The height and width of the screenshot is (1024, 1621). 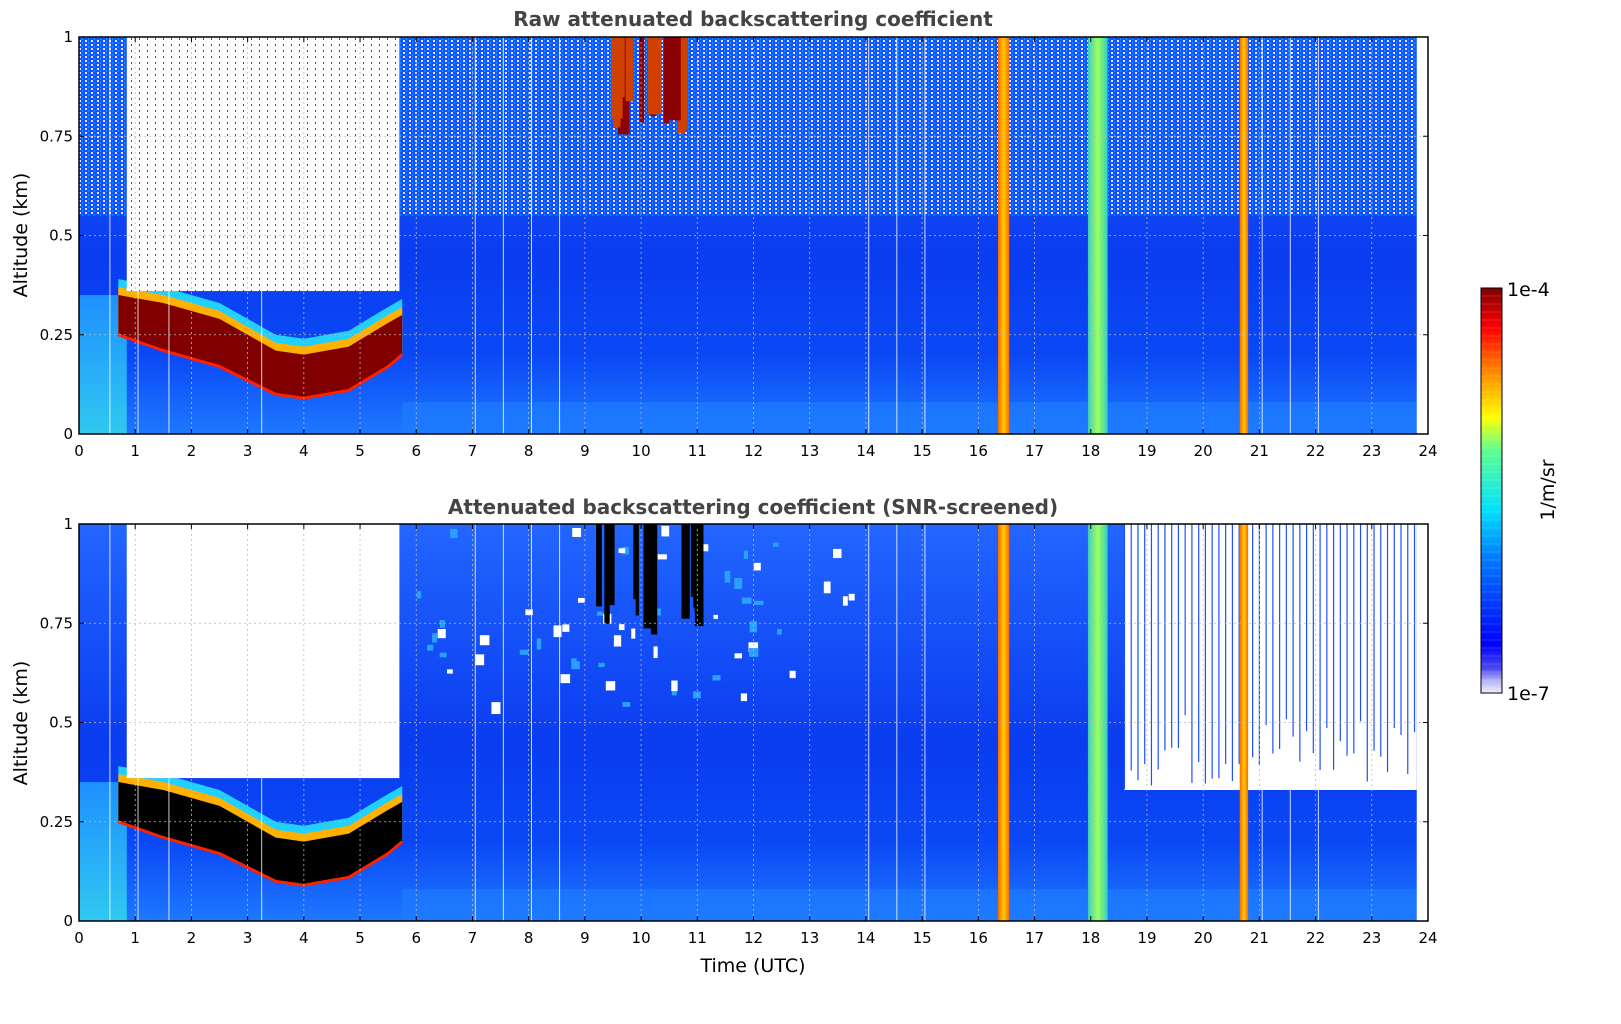 What do you see at coordinates (473, 451) in the screenshot?
I see `x-tick-label: 7` at bounding box center [473, 451].